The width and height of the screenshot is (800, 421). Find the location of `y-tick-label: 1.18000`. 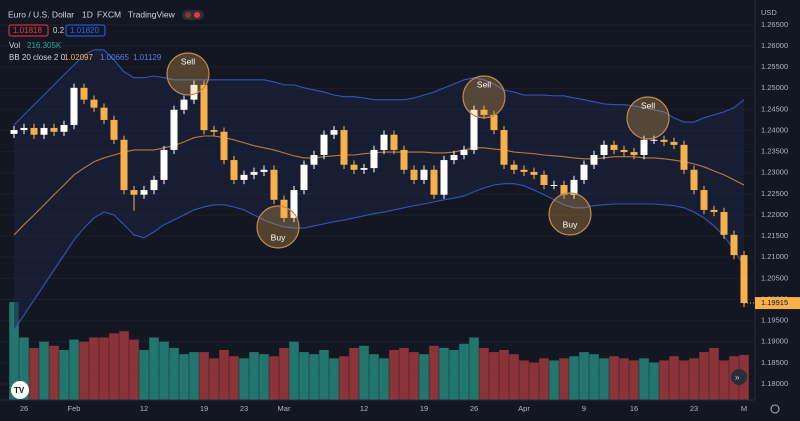

y-tick-label: 1.18000 is located at coordinates (774, 383).